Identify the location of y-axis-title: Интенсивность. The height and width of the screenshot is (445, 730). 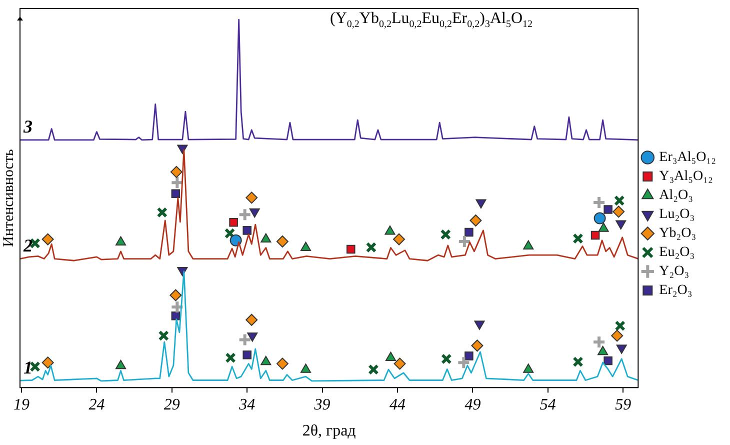
(8, 197).